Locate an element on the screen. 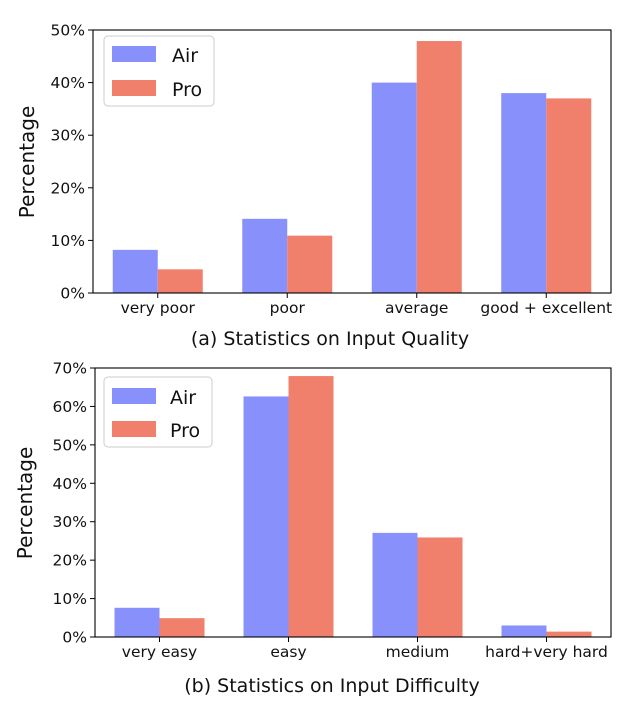 The height and width of the screenshot is (708, 629). bar-pro-hard-very-hard is located at coordinates (569, 634).